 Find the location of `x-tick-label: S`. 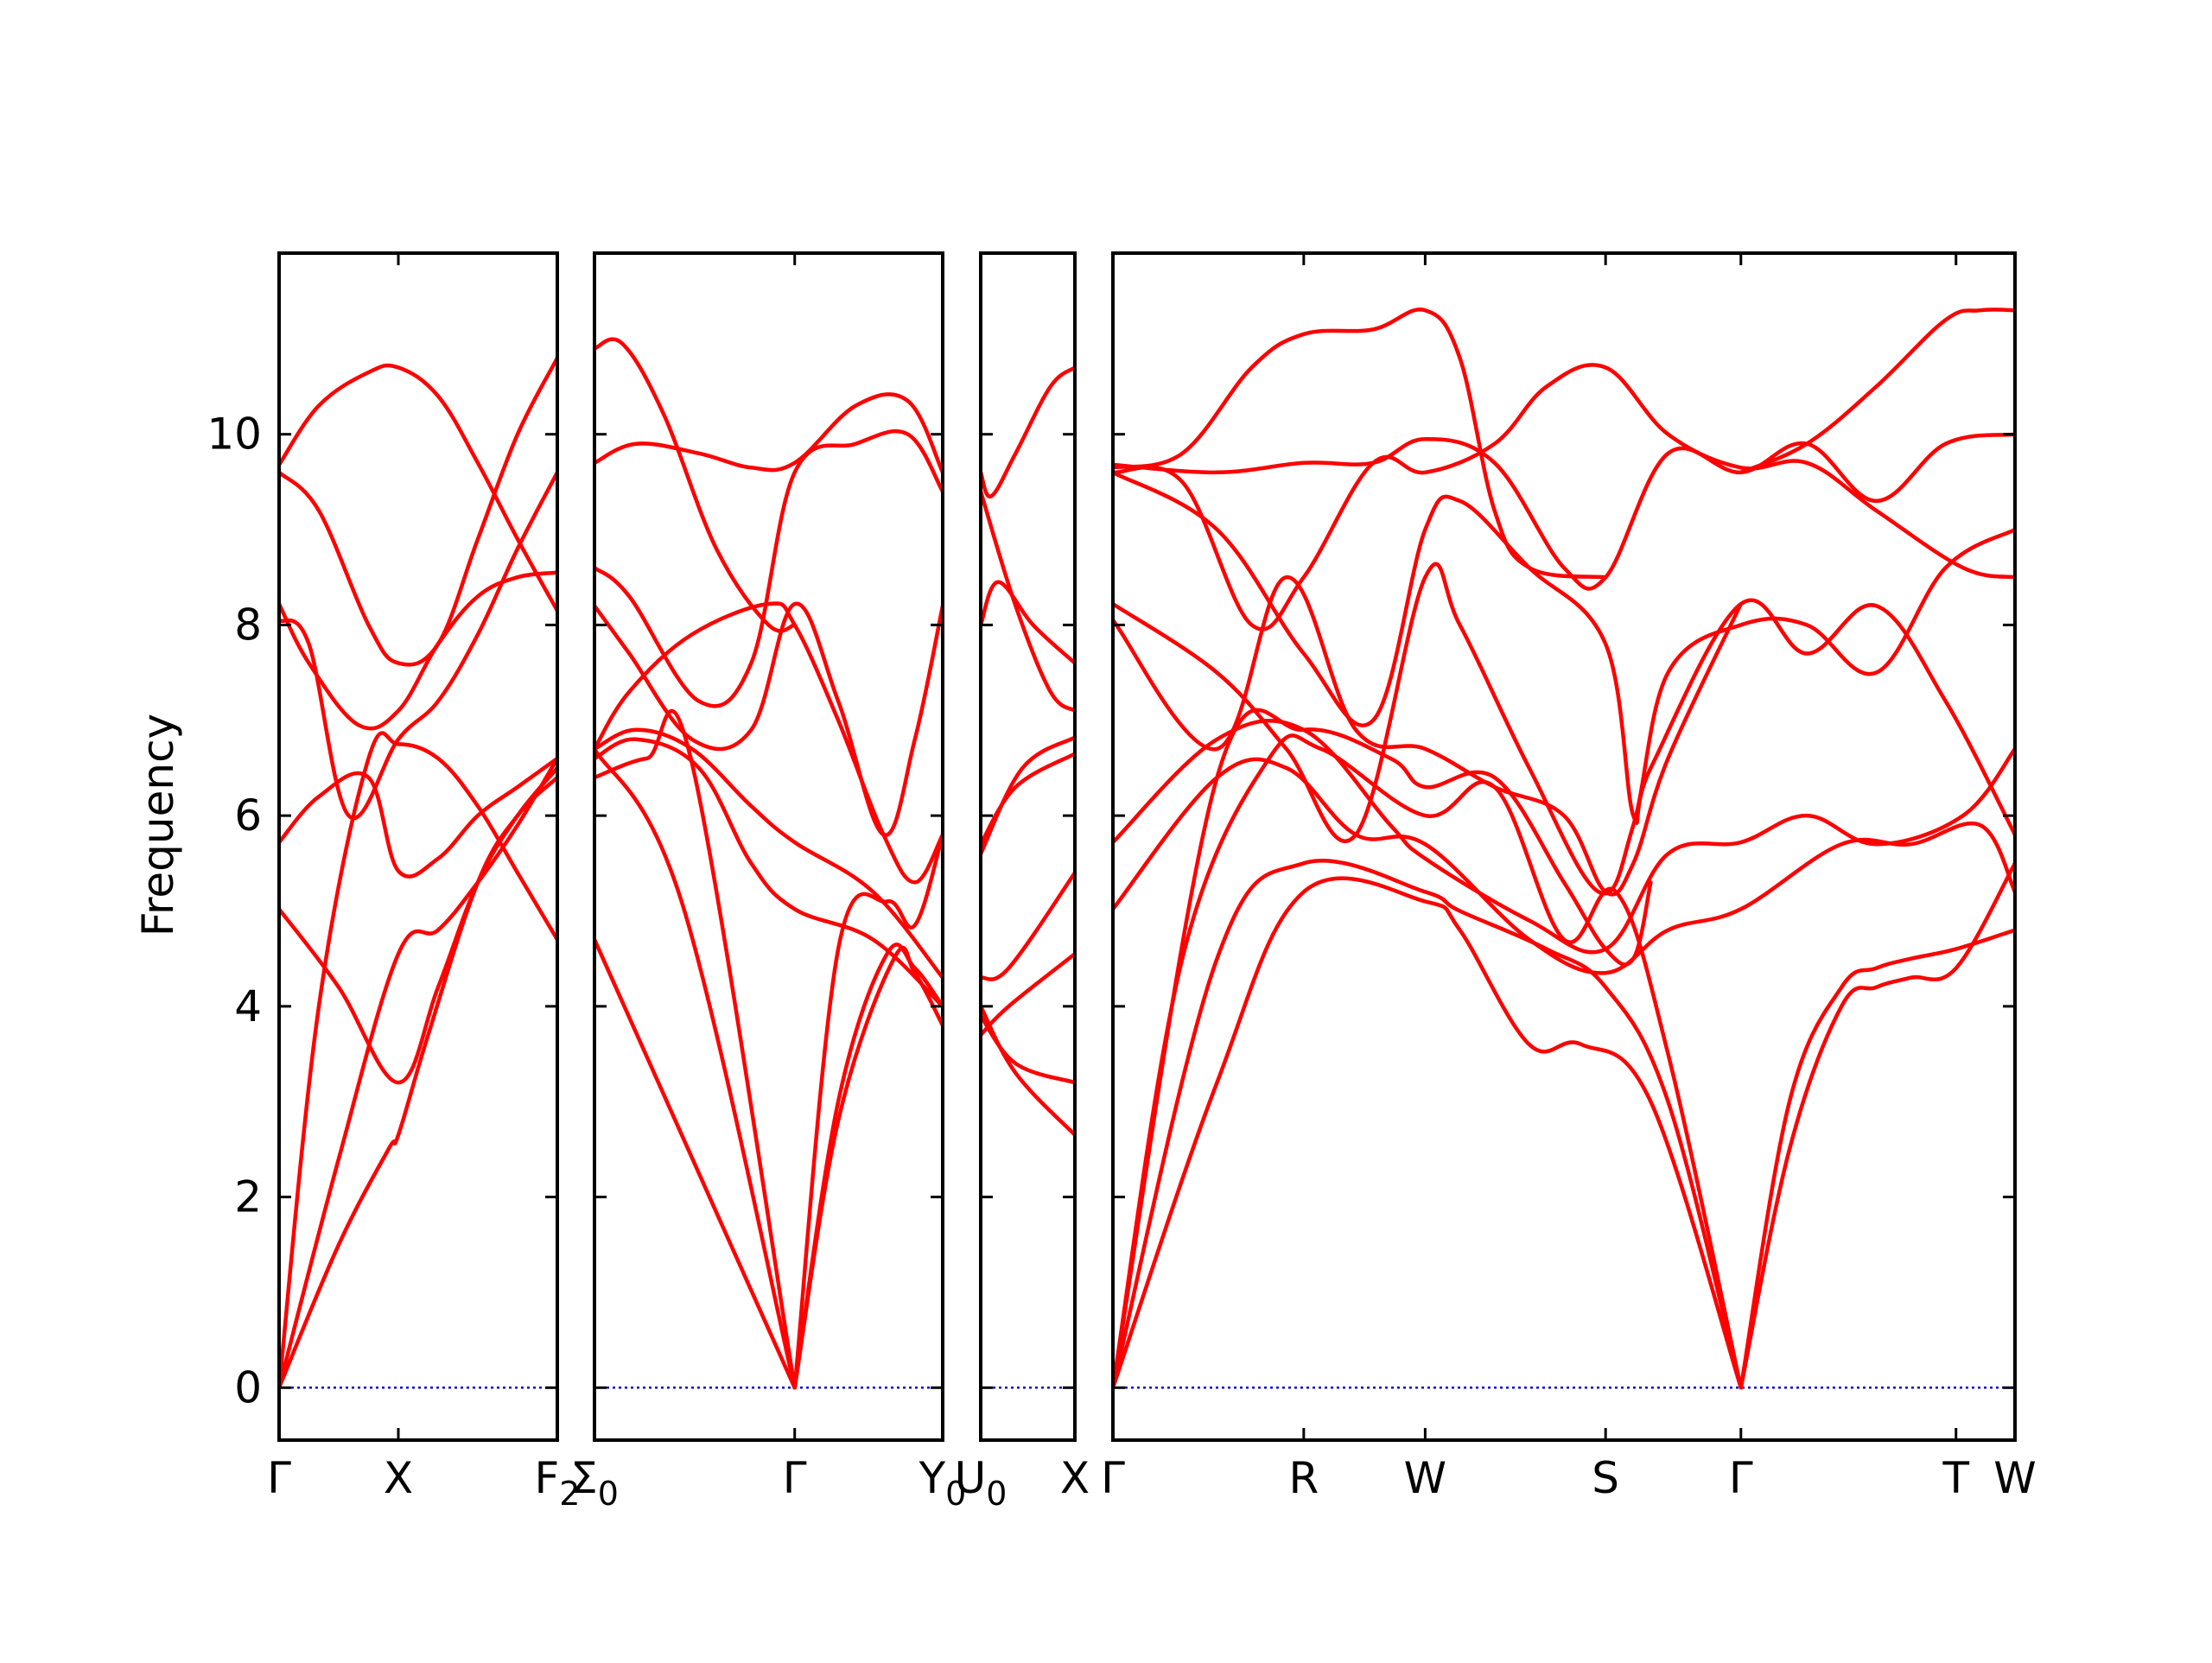

x-tick-label: S is located at coordinates (1605, 1478).